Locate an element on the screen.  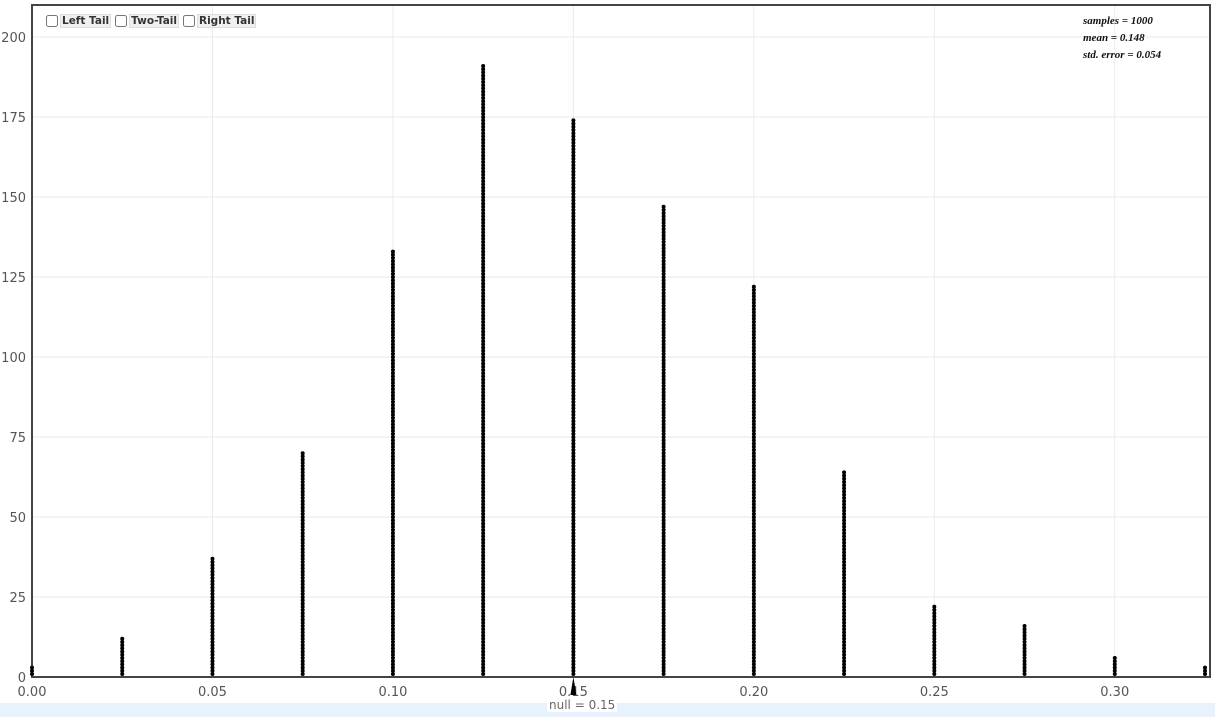
left-tail-checkbox is located at coordinates (52, 21).